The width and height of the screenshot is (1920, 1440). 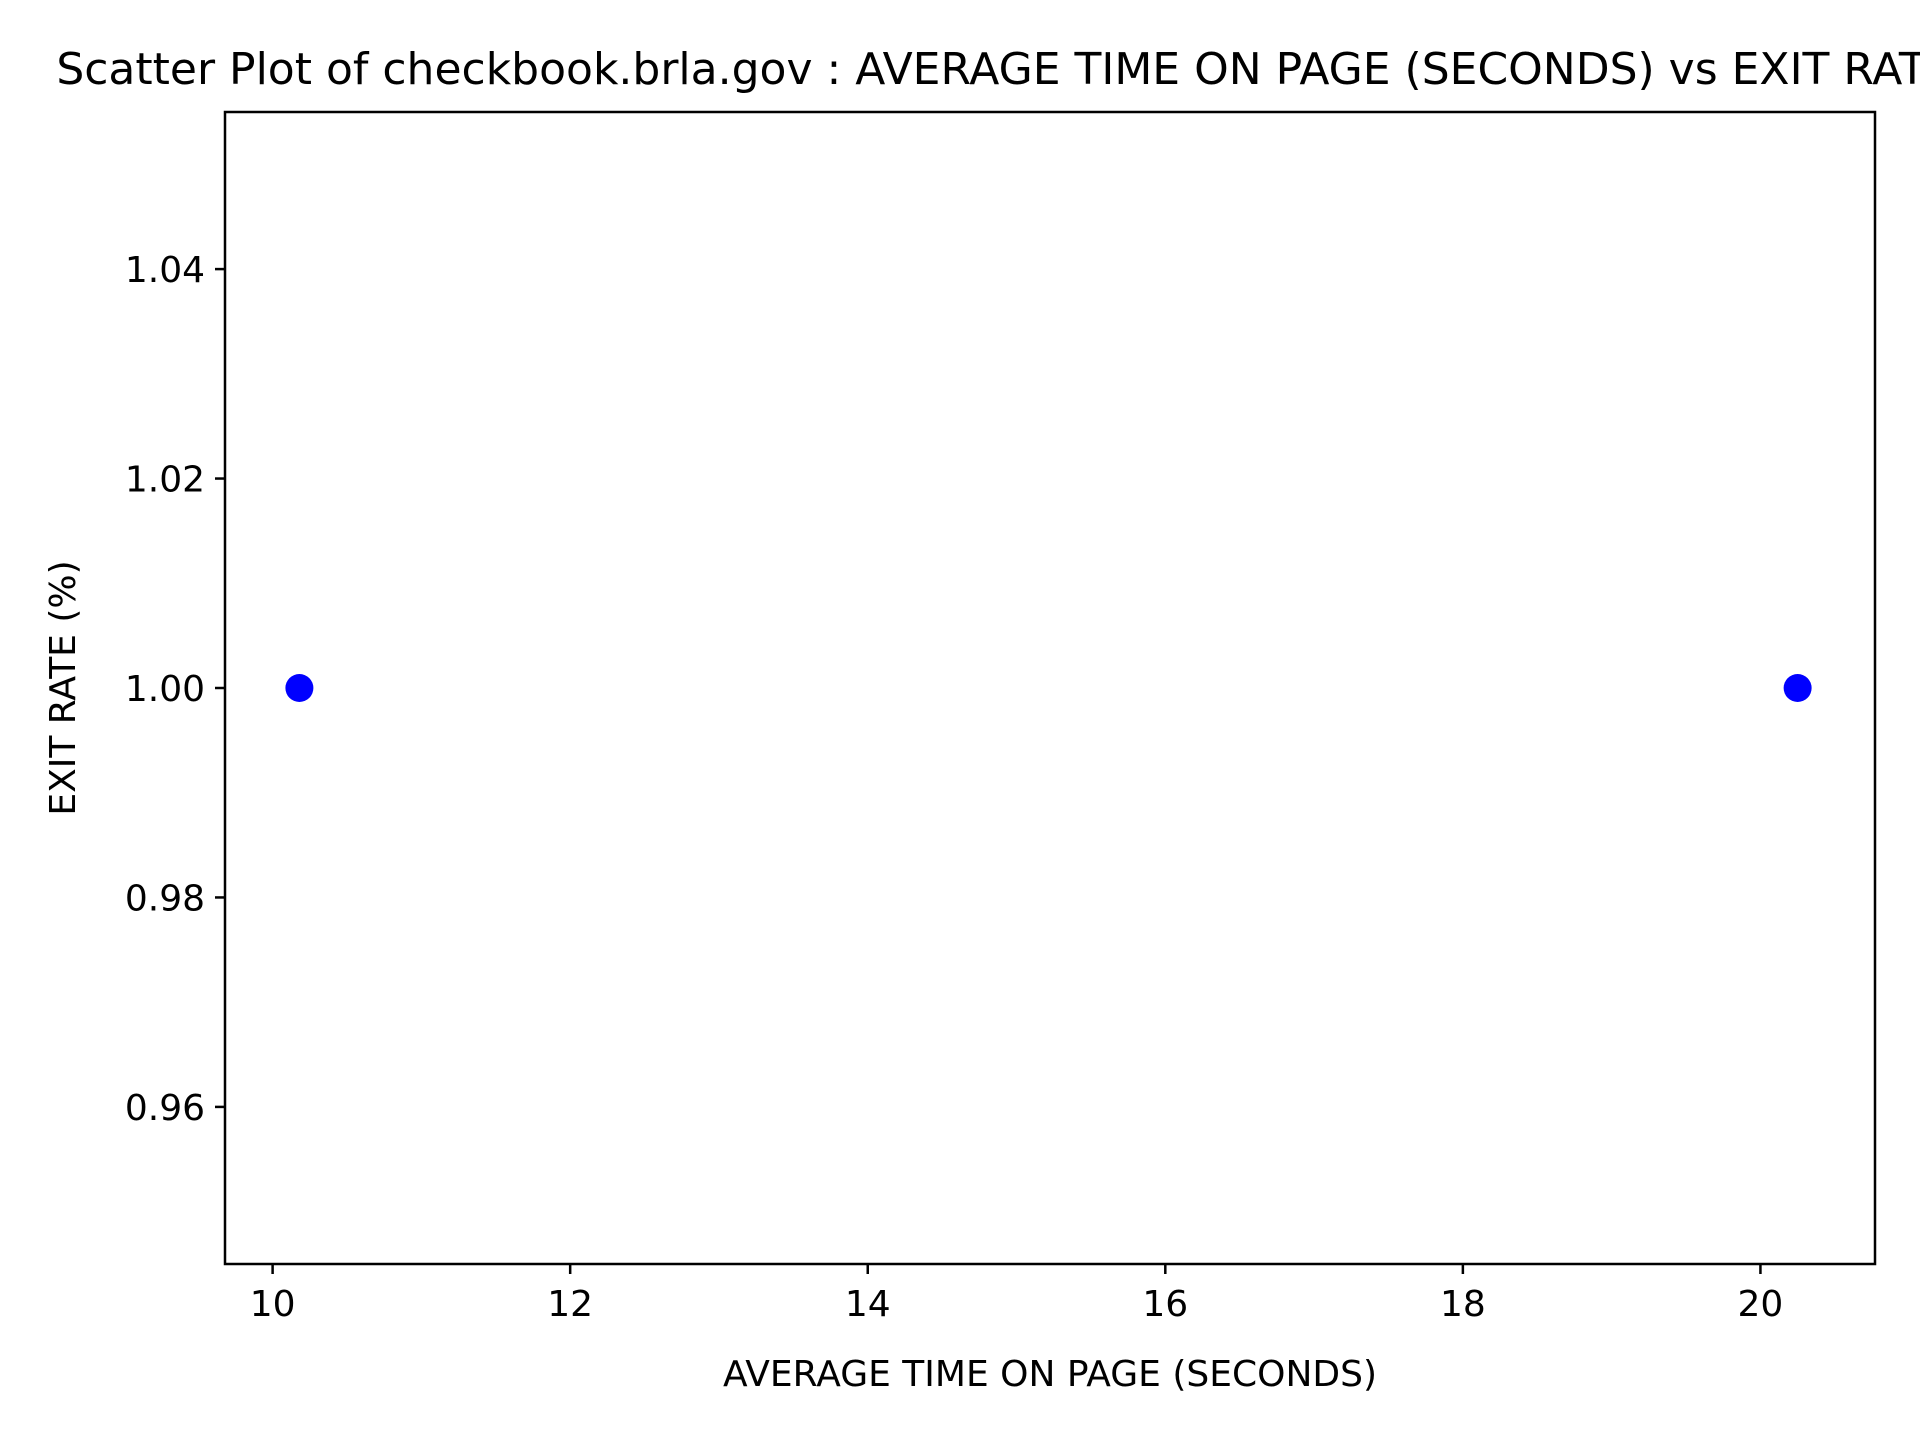 I want to click on y-tick-label: 1.02, so click(x=165, y=480).